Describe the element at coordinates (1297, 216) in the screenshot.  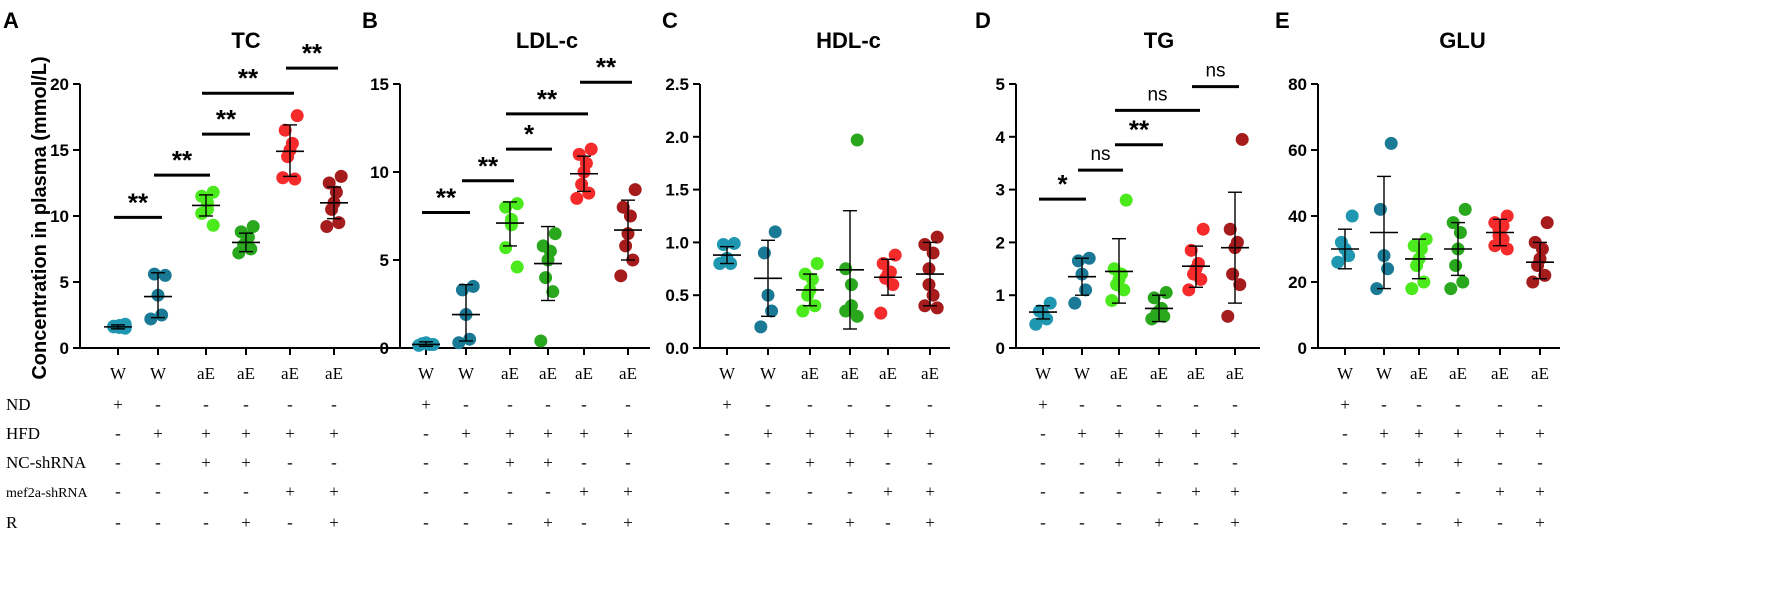
I see `y-tick-label: 40` at that location.